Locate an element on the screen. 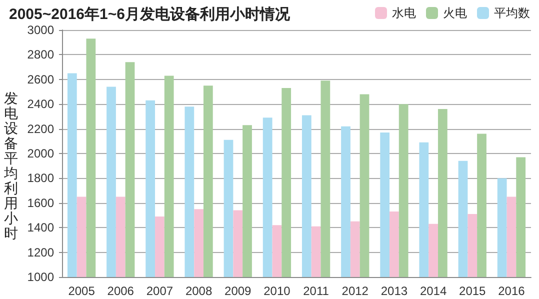 The width and height of the screenshot is (539, 299). y-tick-label: 2200 is located at coordinates (40, 129).